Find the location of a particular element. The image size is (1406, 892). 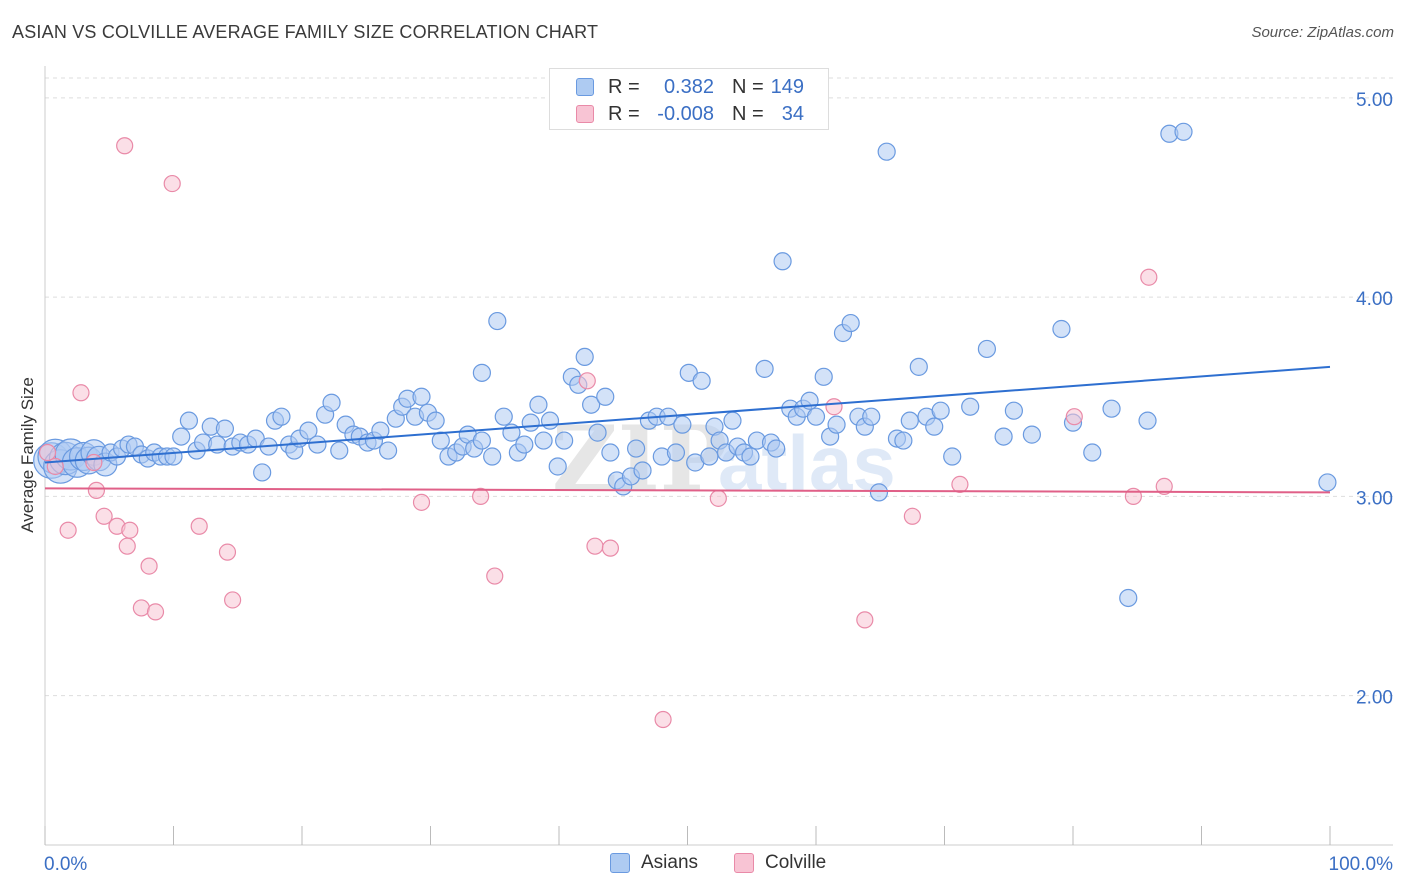

legend-n-value: 34 is located at coordinates (792, 114).